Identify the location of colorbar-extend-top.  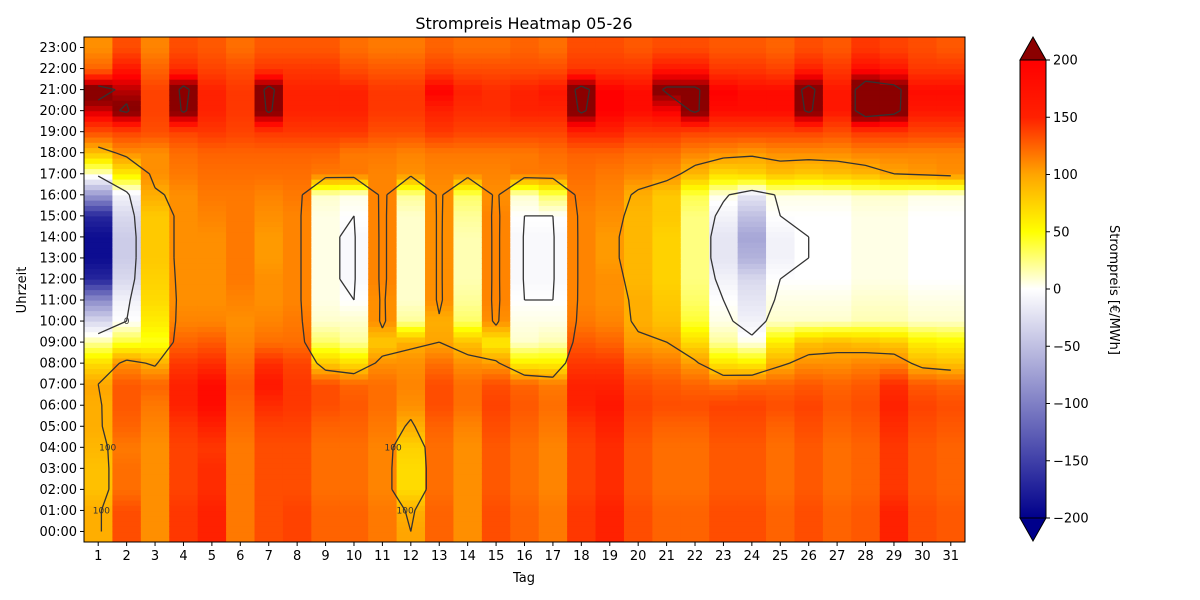
(1033, 48).